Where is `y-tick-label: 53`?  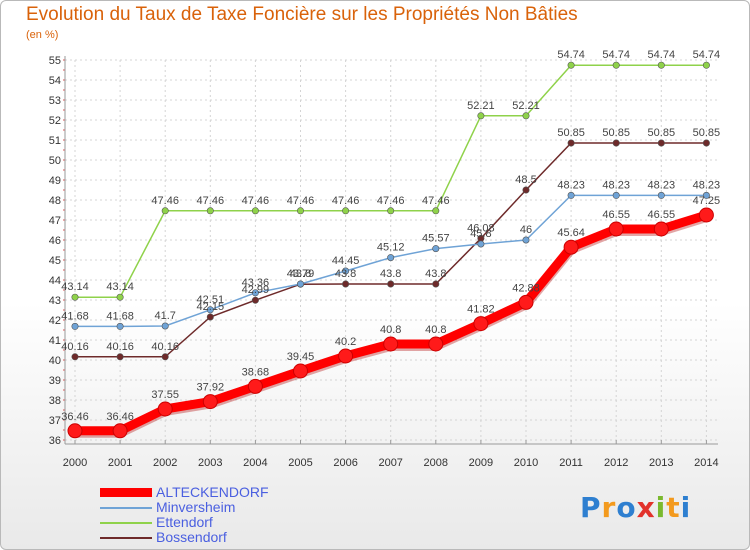
y-tick-label: 53 is located at coordinates (55, 101).